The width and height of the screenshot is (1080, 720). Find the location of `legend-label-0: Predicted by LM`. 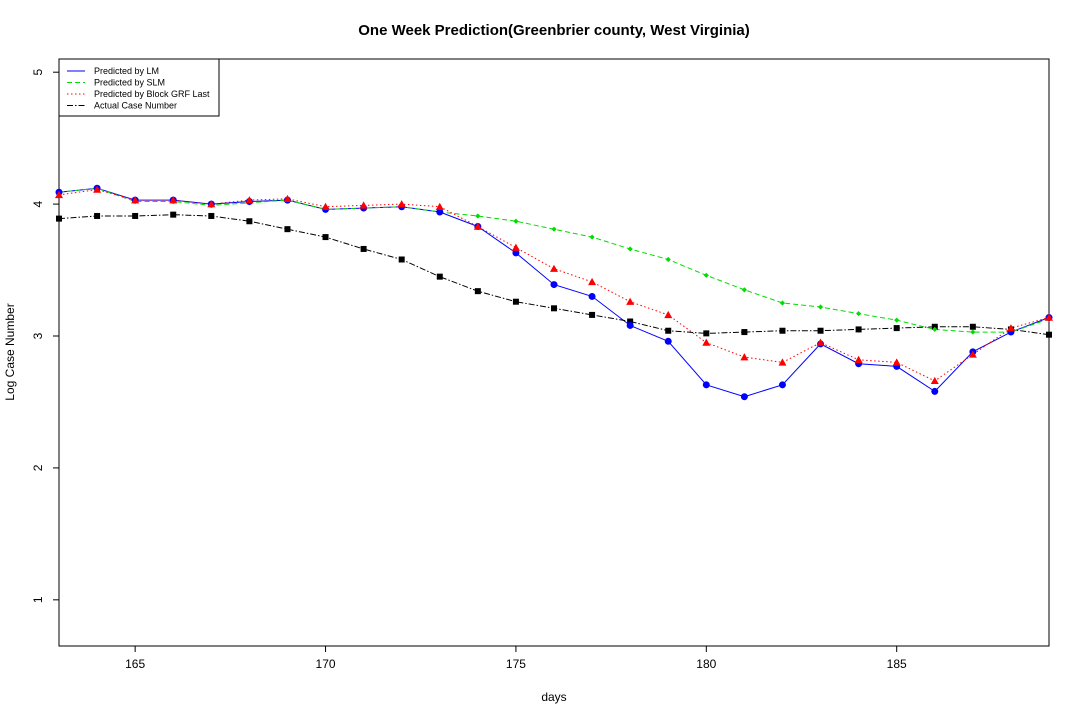

legend-label-0: Predicted by LM is located at coordinates (126, 71).